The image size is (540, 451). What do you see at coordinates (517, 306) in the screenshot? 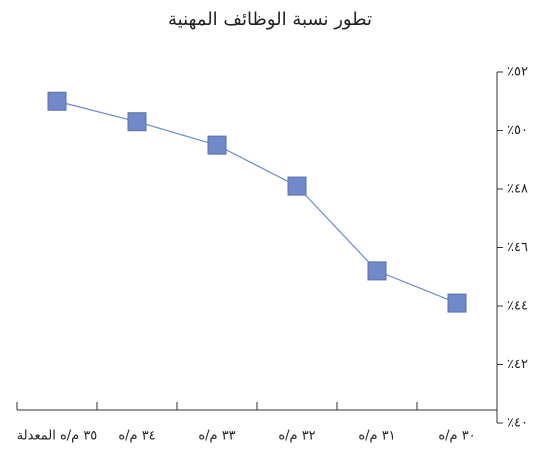
I see `y-tick-label: ٪٤٤` at bounding box center [517, 306].